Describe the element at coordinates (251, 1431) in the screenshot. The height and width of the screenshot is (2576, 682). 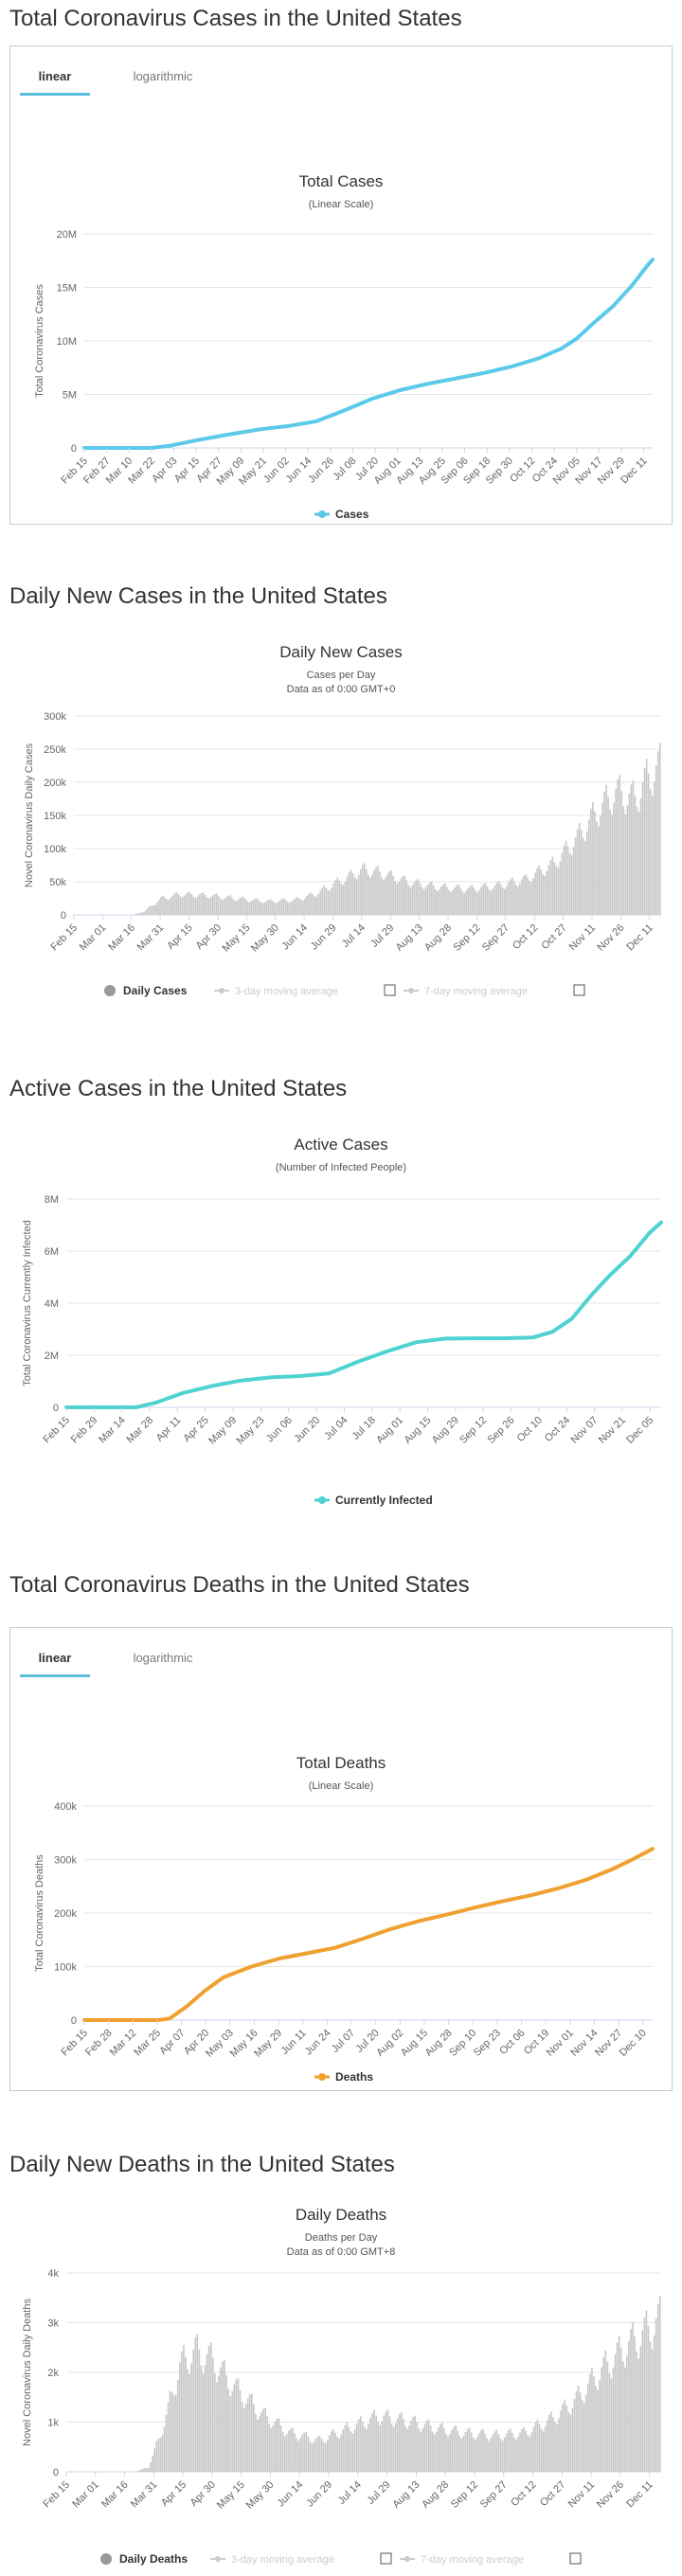
I see `x-tick-label: May 23` at that location.